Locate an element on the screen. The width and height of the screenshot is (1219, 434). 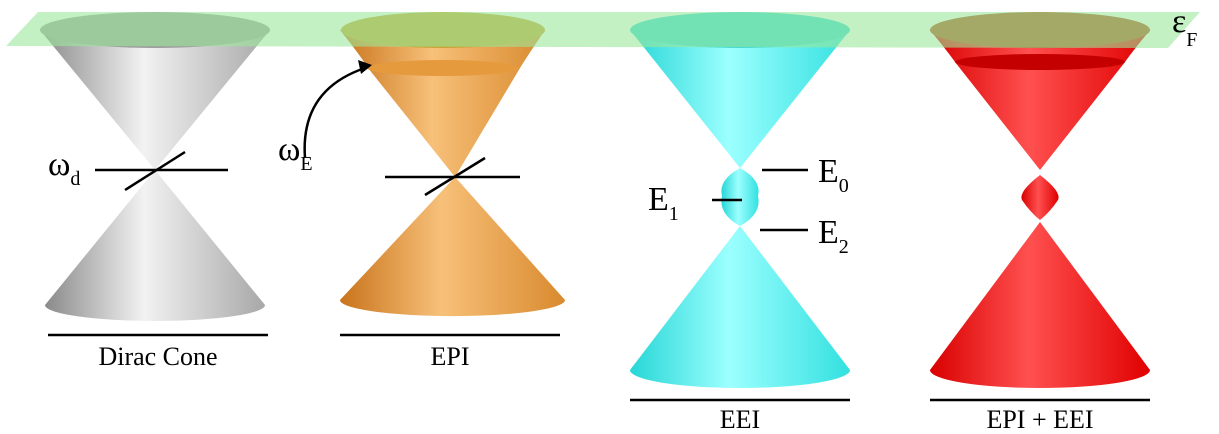
label-part: 0 is located at coordinates (844, 186).